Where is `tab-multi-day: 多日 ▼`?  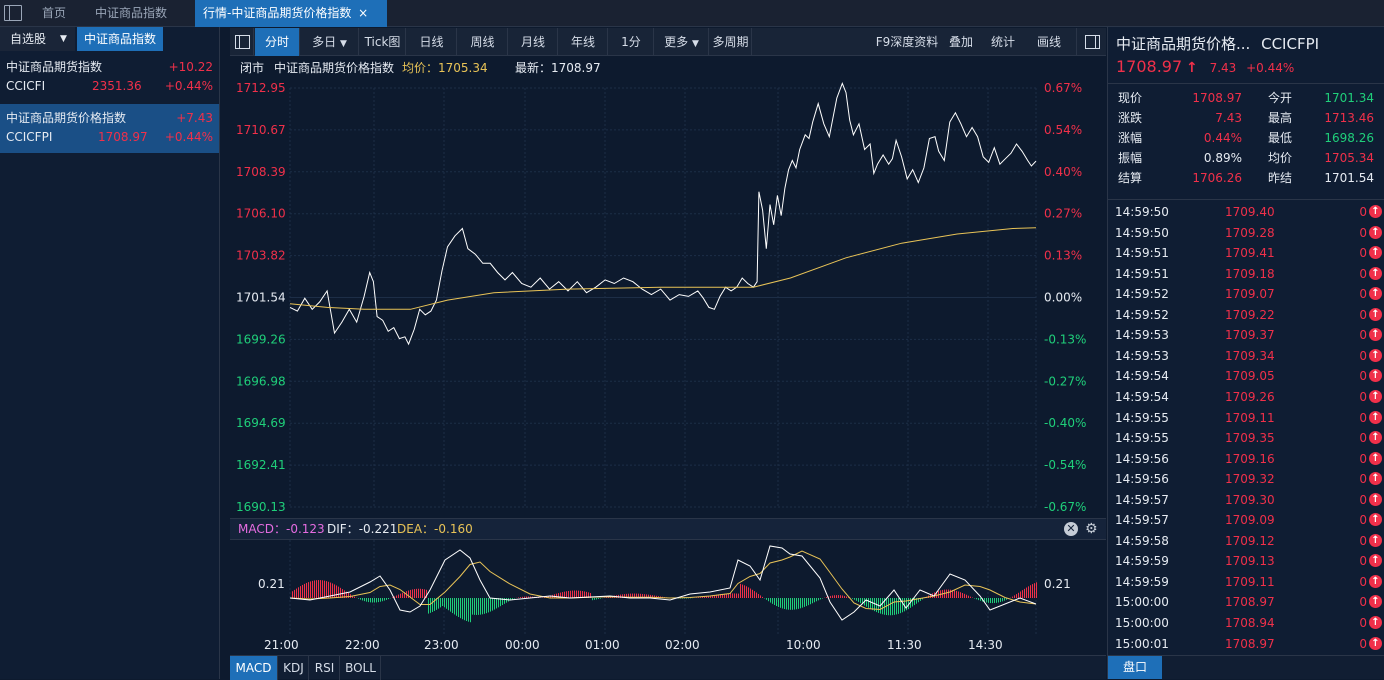 tab-multi-day: 多日 ▼ is located at coordinates (330, 42).